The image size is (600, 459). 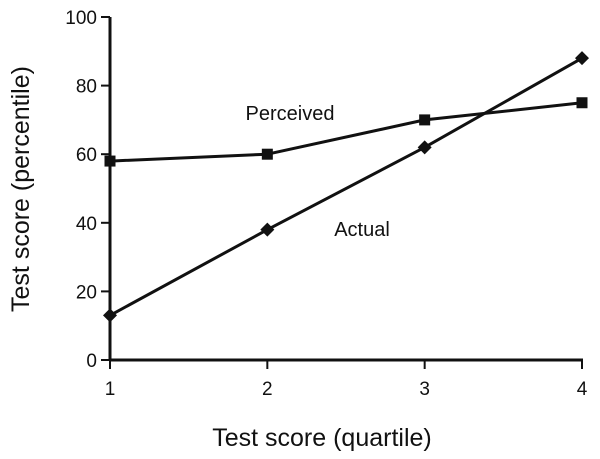 What do you see at coordinates (582, 389) in the screenshot?
I see `x-tick-label: 4` at bounding box center [582, 389].